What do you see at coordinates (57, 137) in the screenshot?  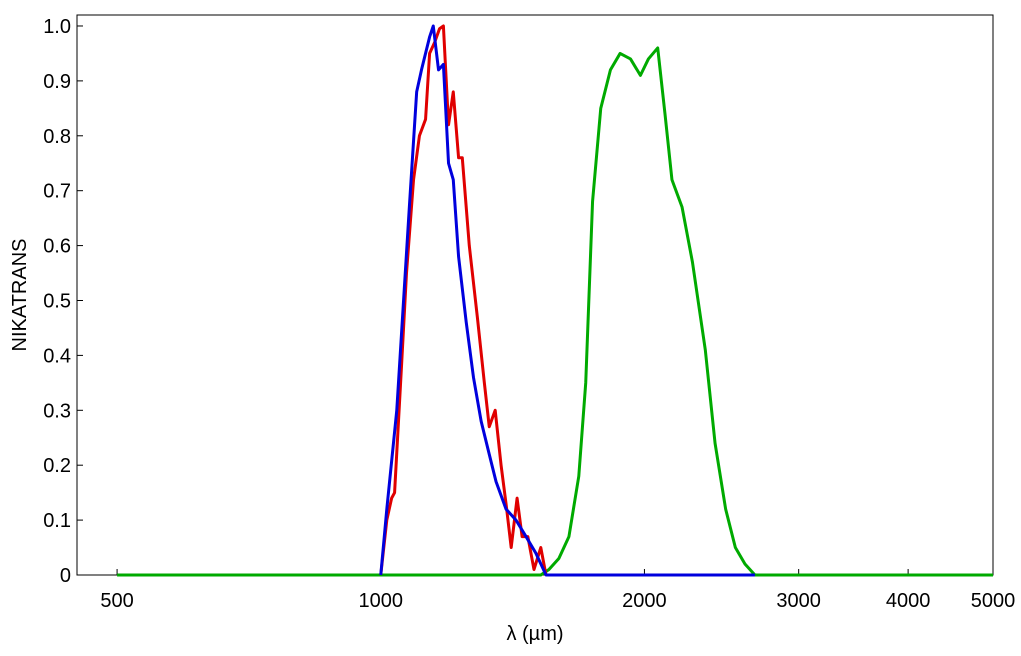 I see `y-tick-label: 0.8` at bounding box center [57, 137].